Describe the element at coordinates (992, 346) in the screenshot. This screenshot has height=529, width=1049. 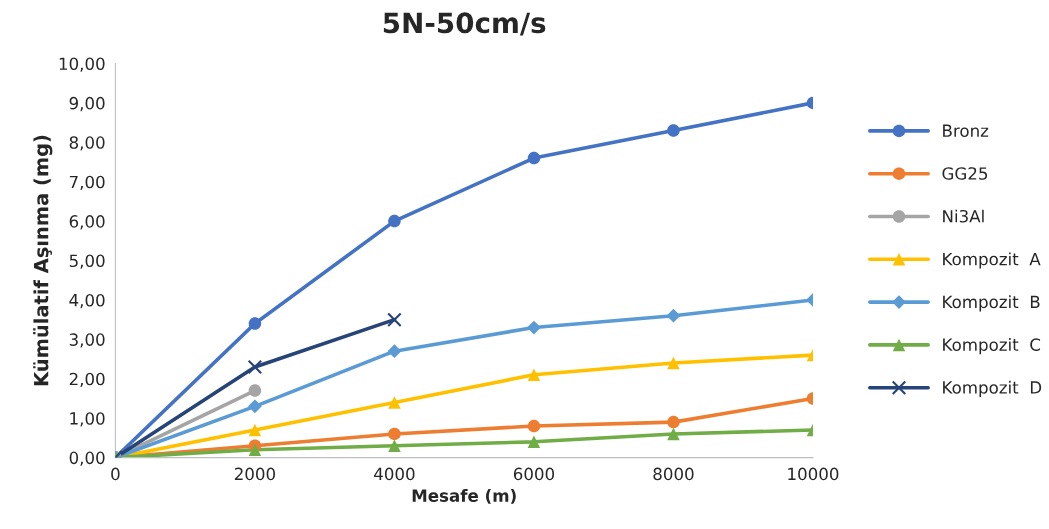
I see `legend-label: Kompozit C` at that location.